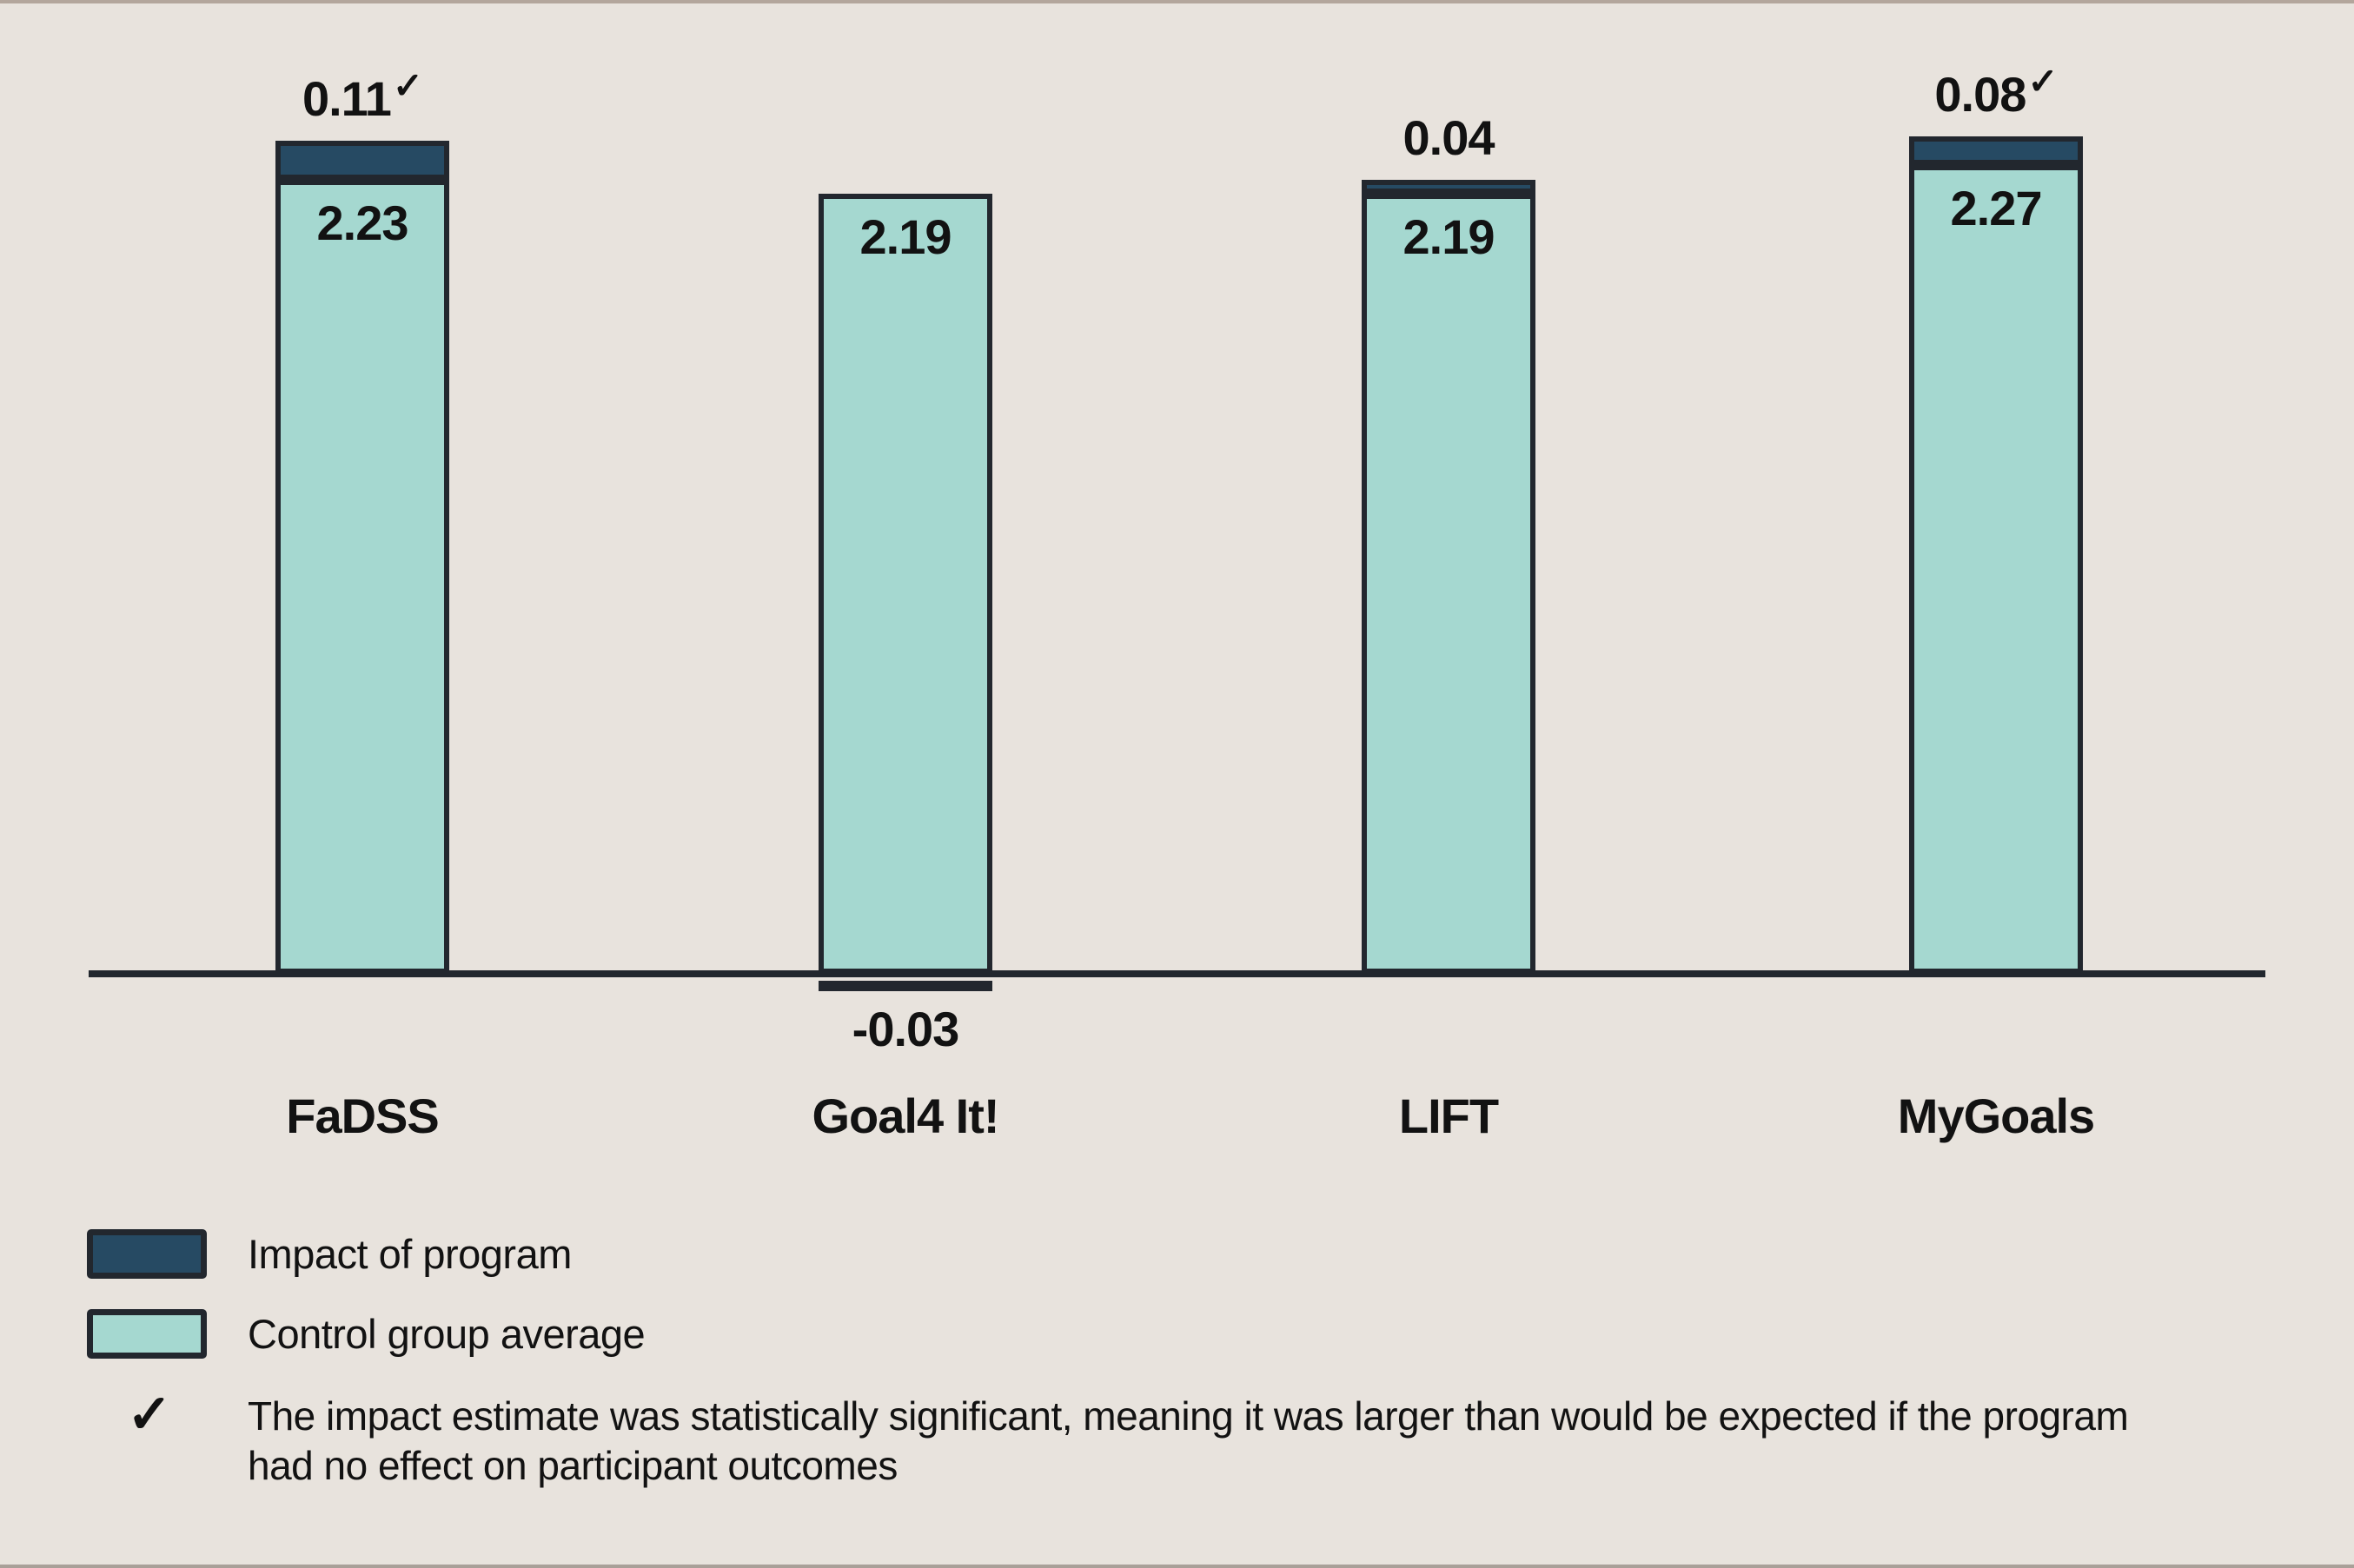 This screenshot has height=1568, width=2354. I want to click on control-value-label: 2.23, so click(362, 222).